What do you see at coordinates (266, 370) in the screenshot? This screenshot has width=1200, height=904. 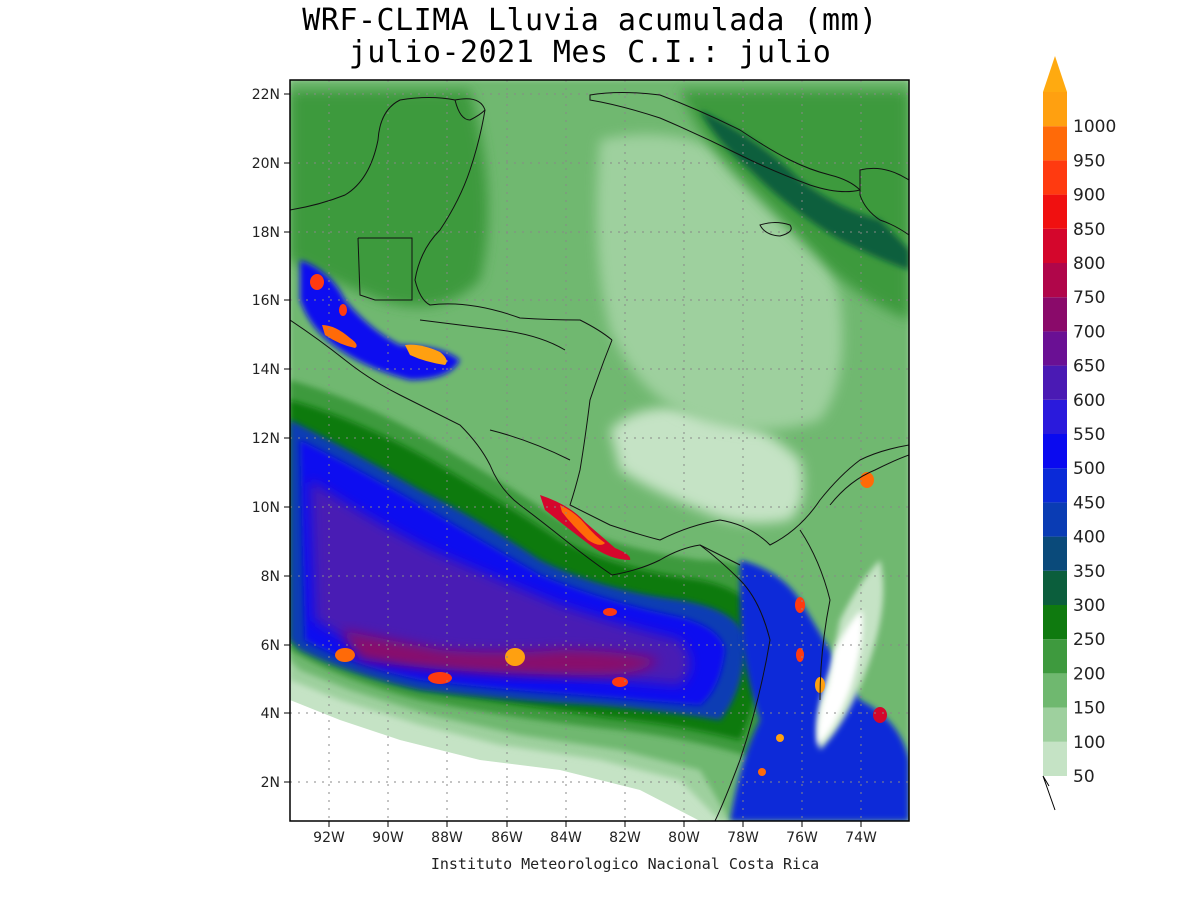 I see `lat-label: 14N` at bounding box center [266, 370].